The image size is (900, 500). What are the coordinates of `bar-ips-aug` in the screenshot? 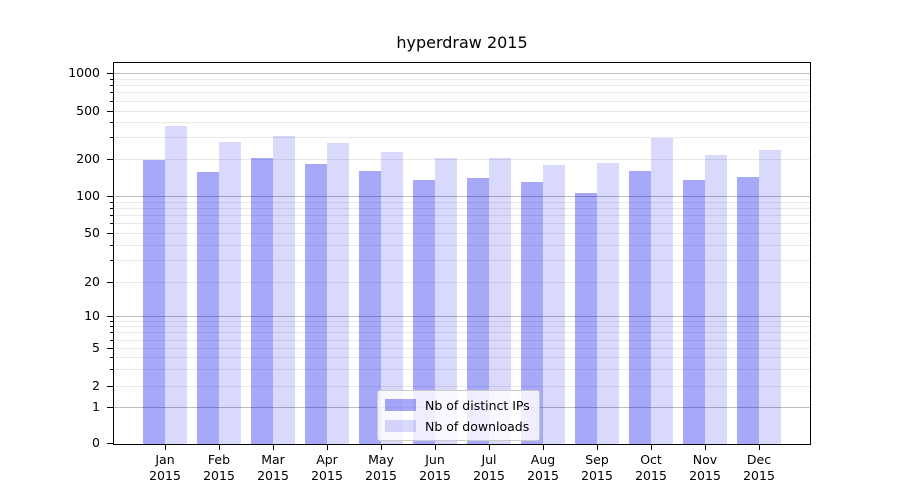 It's located at (532, 312).